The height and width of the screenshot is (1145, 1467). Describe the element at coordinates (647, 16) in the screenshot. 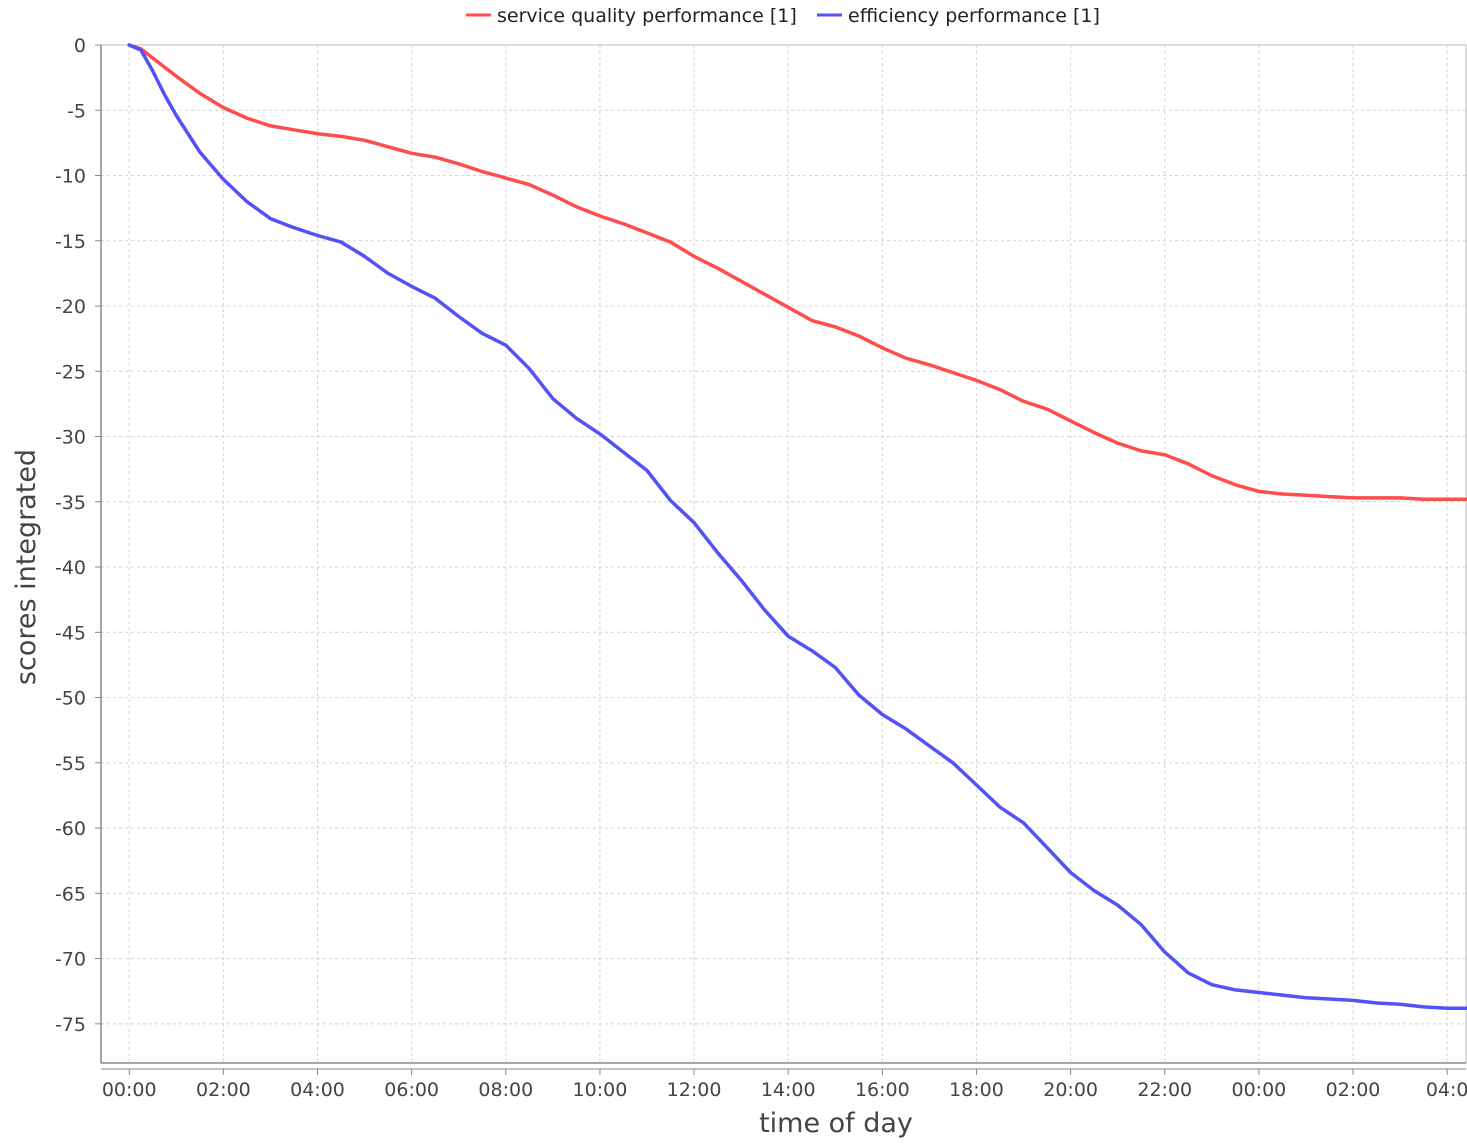

I see `legend-label-service-quality: service quality performance [1]` at that location.